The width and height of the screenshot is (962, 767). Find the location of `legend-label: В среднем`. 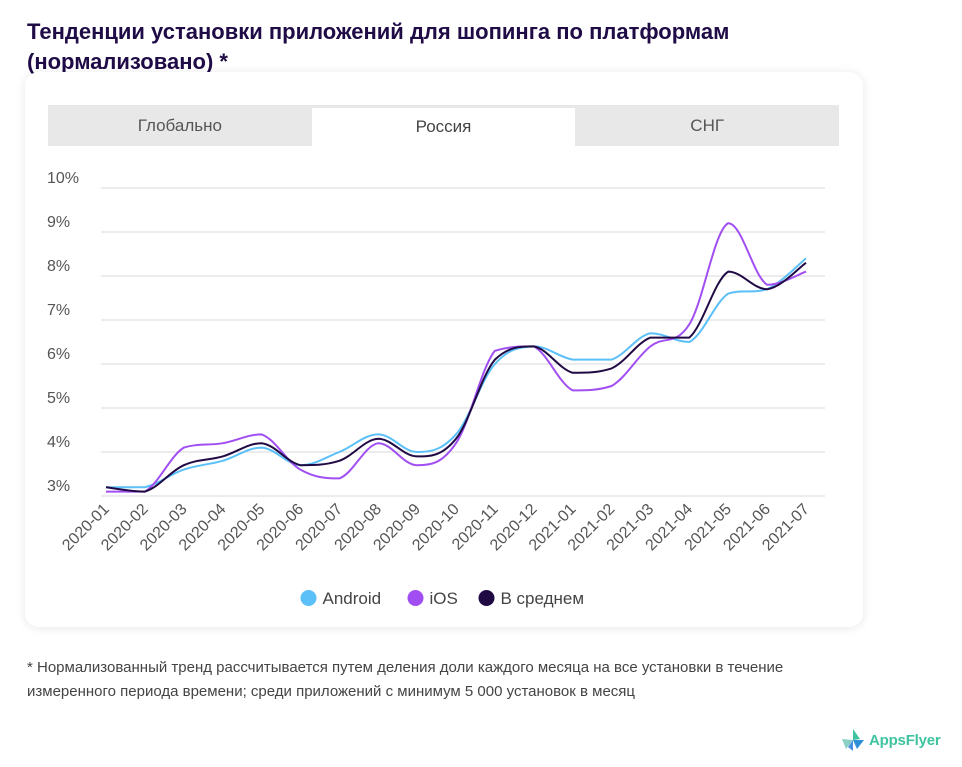

legend-label: В среднем is located at coordinates (543, 598).